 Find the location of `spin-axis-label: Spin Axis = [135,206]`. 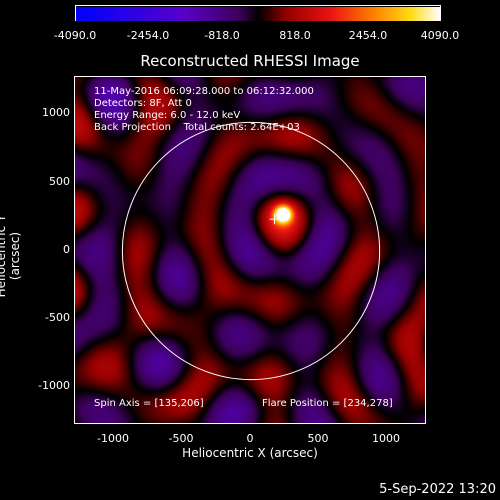

spin-axis-label: Spin Axis = [135,206] is located at coordinates (149, 403).